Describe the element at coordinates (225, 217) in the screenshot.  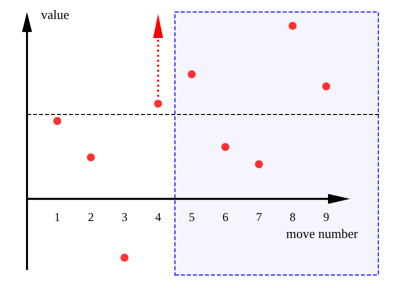
I see `x-tick-label: 6` at that location.